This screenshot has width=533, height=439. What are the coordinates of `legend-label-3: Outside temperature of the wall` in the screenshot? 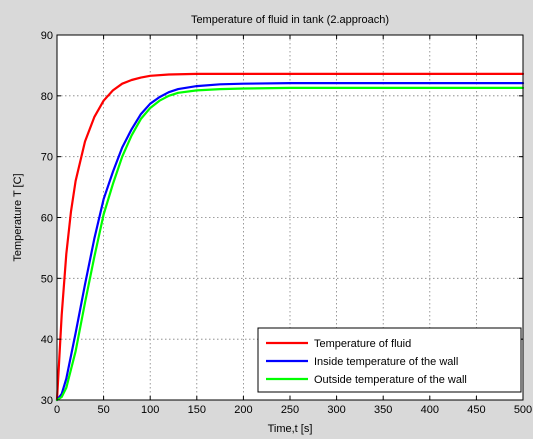 It's located at (390, 380).